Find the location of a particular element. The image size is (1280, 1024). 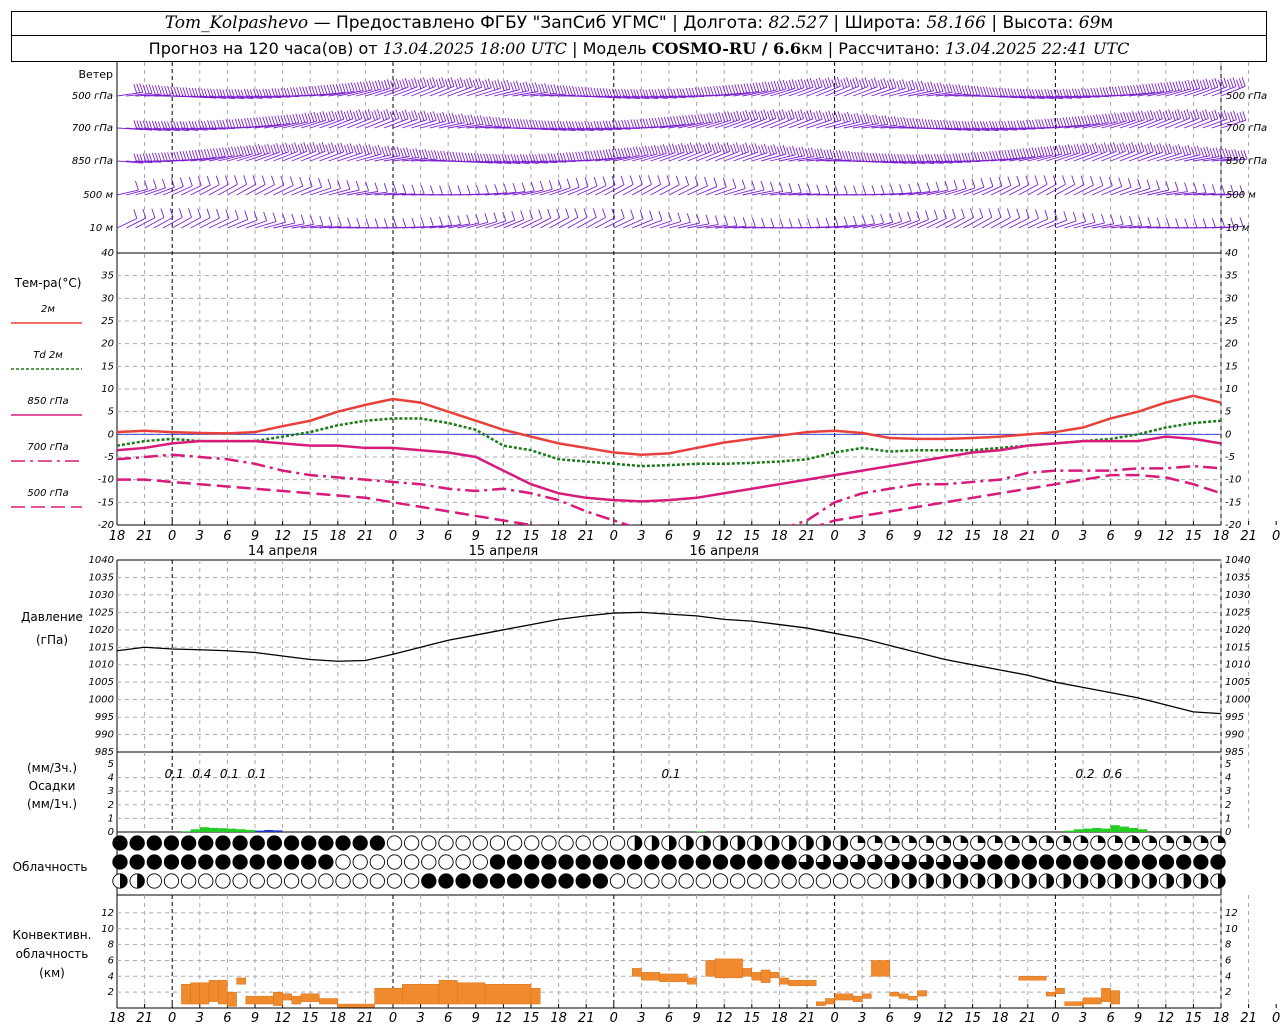

temp-y-label-left: -10 is located at coordinates (106, 480).